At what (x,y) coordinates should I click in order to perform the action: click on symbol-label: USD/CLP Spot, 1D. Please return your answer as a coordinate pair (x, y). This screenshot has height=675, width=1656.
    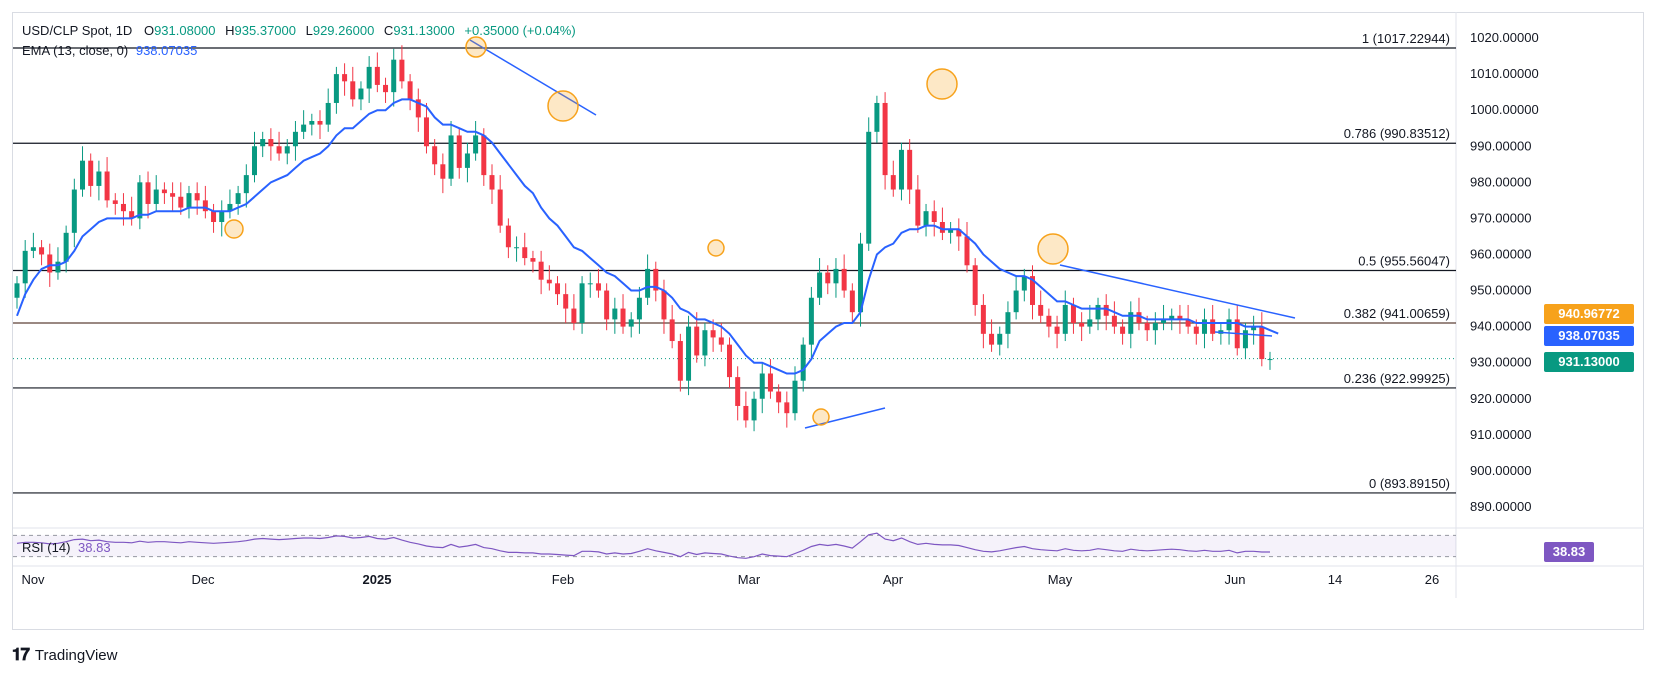
    Looking at the image, I should click on (77, 30).